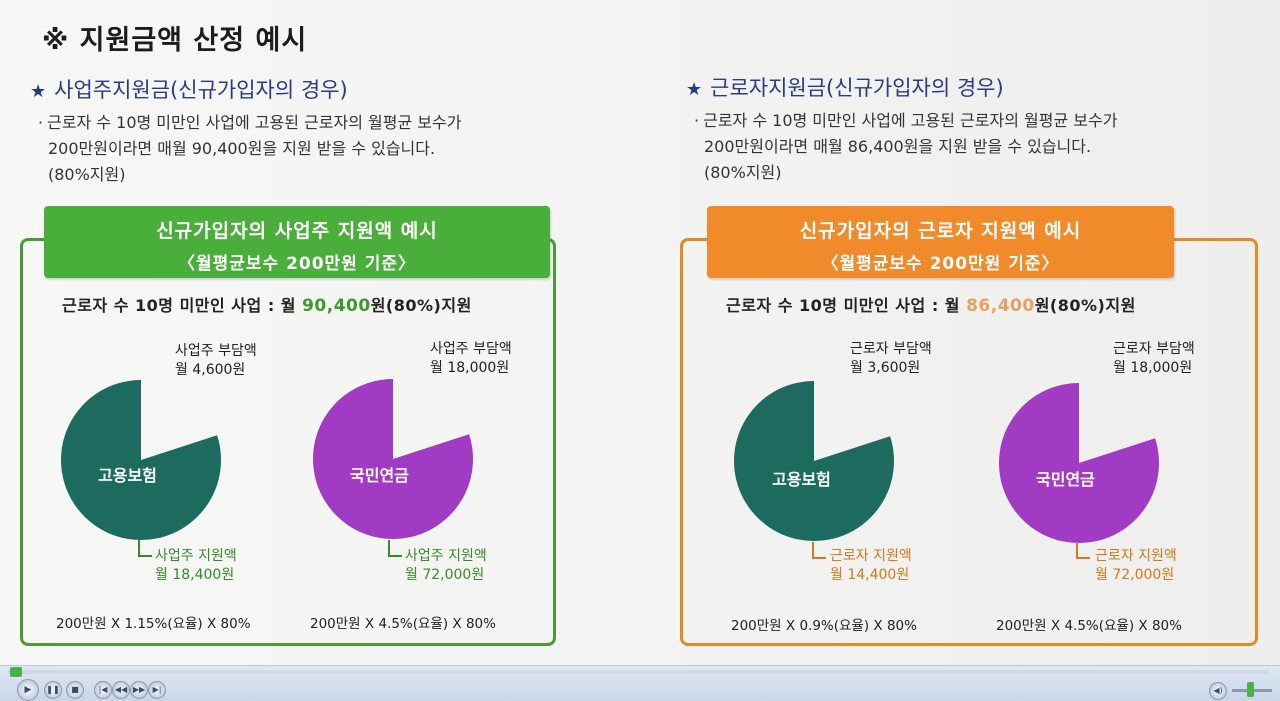 This screenshot has width=1280, height=701. What do you see at coordinates (891, 359) in the screenshot?
I see `right-pie1-burden: 근로자 부담액 월 3,600원` at bounding box center [891, 359].